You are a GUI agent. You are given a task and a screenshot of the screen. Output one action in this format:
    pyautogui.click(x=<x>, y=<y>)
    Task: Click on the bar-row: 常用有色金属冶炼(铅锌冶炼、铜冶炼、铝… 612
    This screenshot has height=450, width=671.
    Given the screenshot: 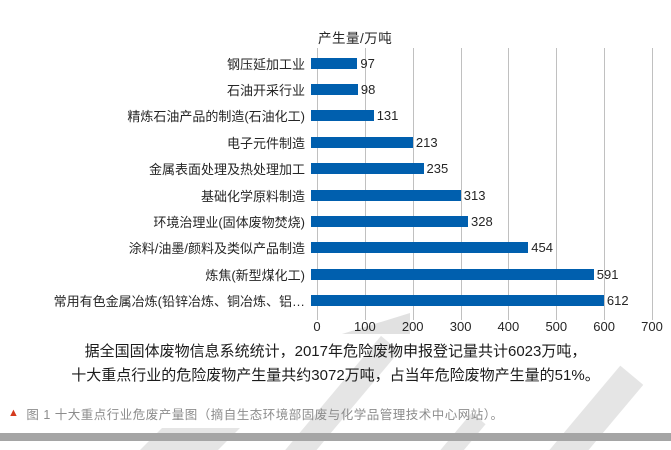 What is the action you would take?
    pyautogui.click(x=335, y=301)
    